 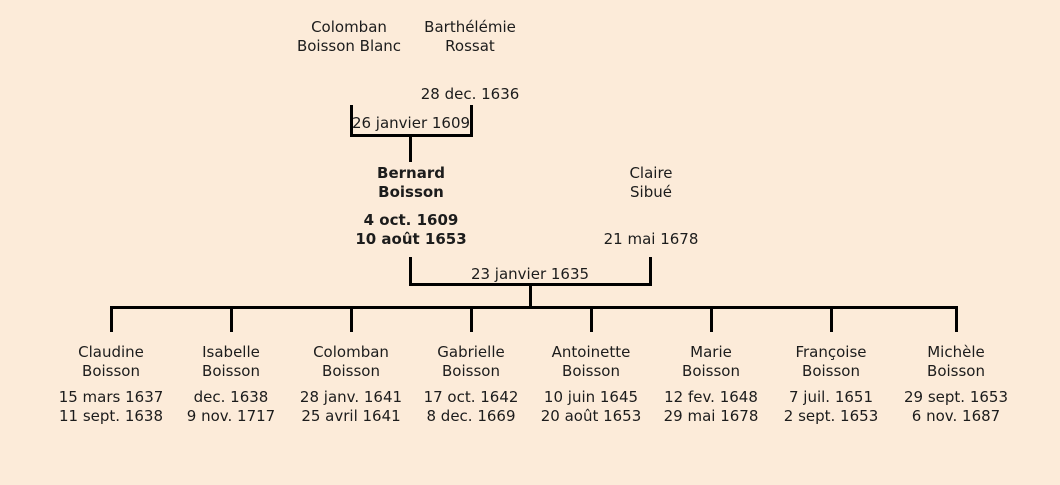 I want to click on person-mother: Claire Sibué, so click(x=650, y=183).